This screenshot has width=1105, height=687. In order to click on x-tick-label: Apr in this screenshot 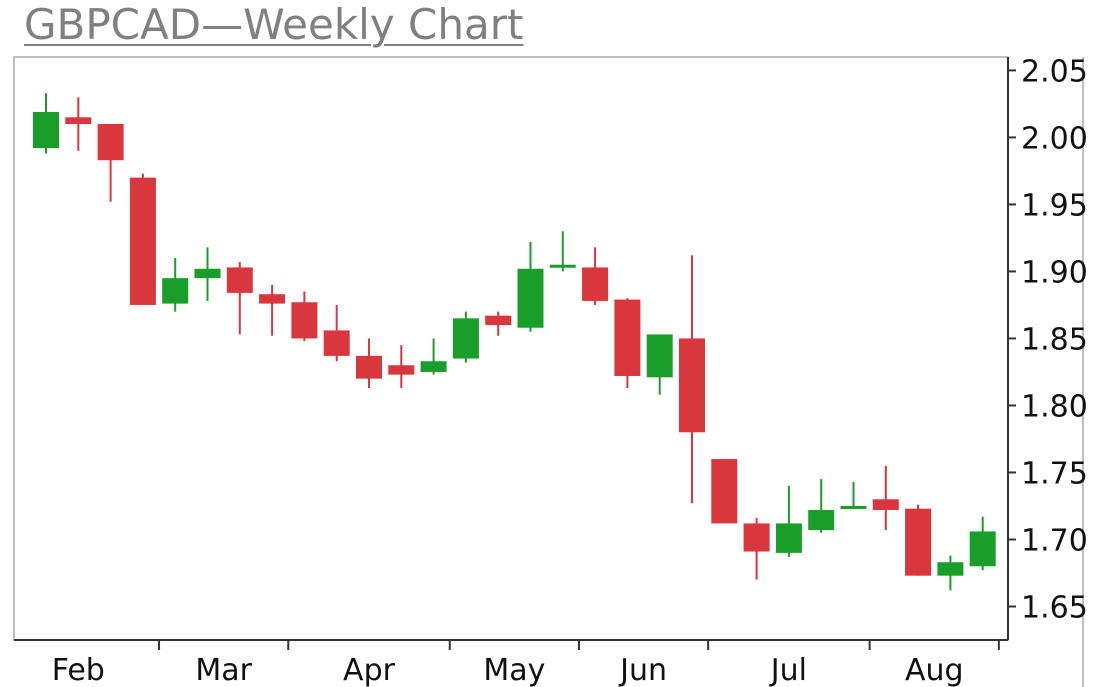, I will do `click(369, 670)`.